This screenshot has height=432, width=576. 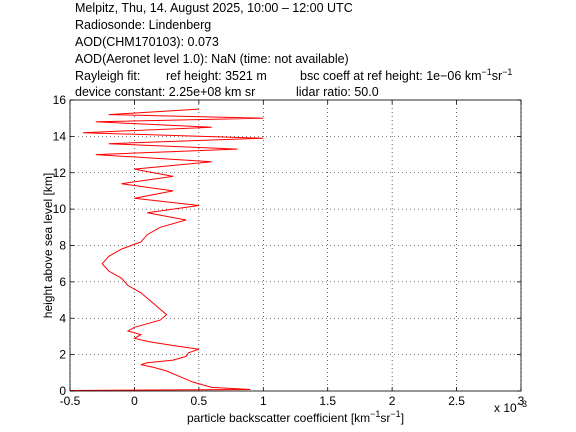 What do you see at coordinates (60, 100) in the screenshot?
I see `y-tick-label: 16` at bounding box center [60, 100].